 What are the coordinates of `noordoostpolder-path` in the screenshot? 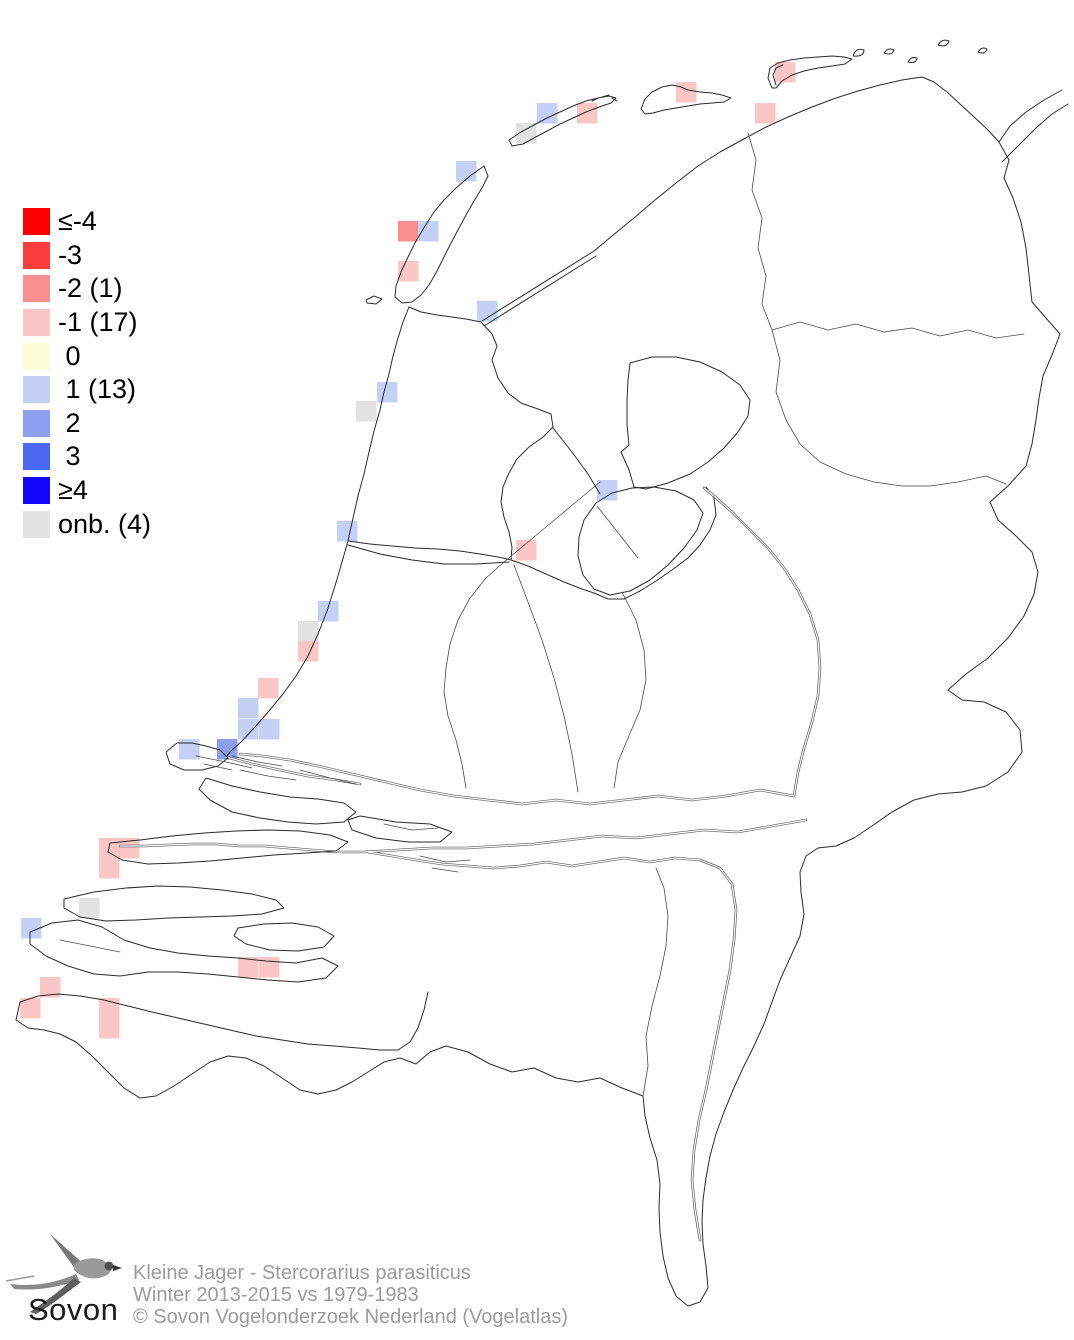 It's located at (685, 423).